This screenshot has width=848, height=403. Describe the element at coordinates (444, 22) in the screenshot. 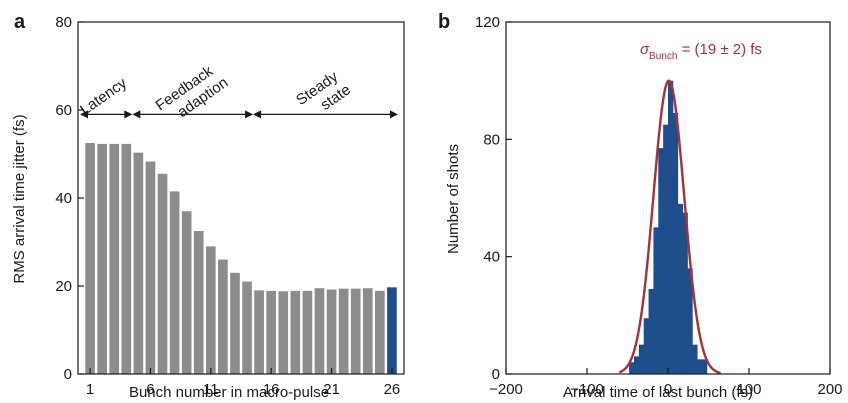

I see `panel-b-label: b` at that location.